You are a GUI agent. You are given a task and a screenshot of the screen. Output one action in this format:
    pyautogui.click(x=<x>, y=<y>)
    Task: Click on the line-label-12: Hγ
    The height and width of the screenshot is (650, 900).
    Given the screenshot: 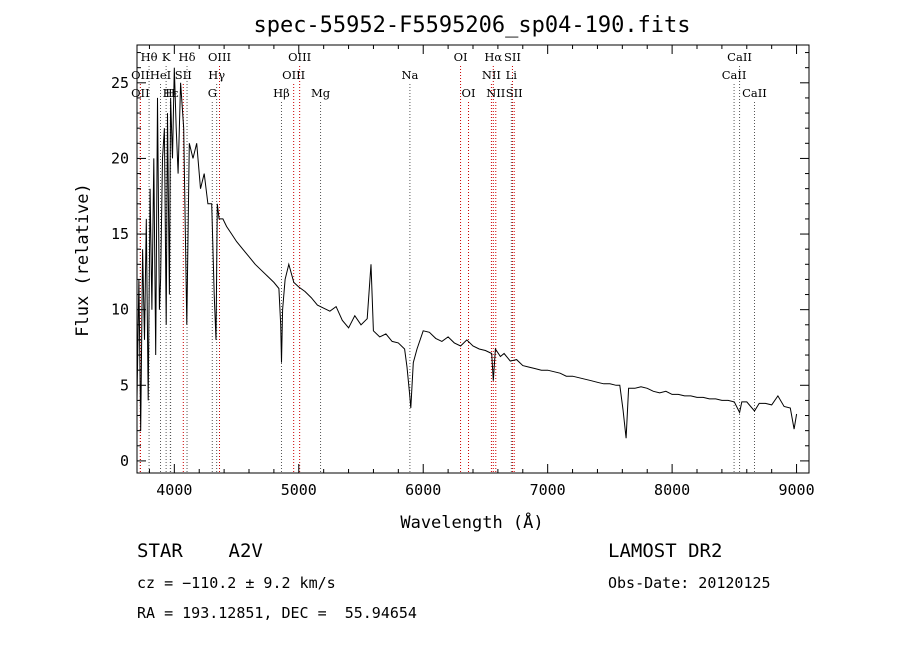 What is the action you would take?
    pyautogui.click(x=216, y=75)
    